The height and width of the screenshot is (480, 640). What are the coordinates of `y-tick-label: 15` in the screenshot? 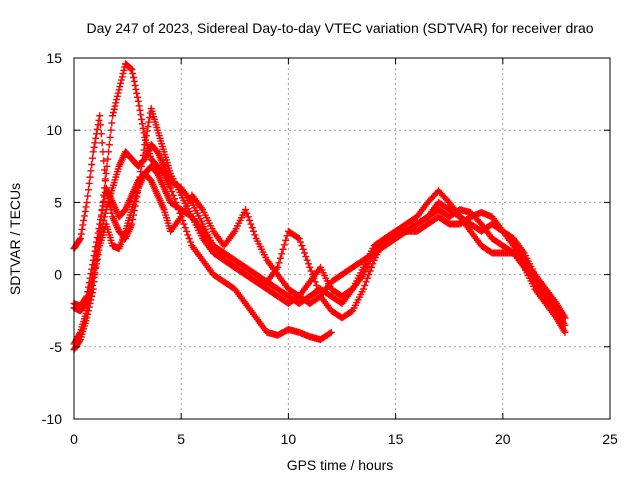 It's located at (54, 58).